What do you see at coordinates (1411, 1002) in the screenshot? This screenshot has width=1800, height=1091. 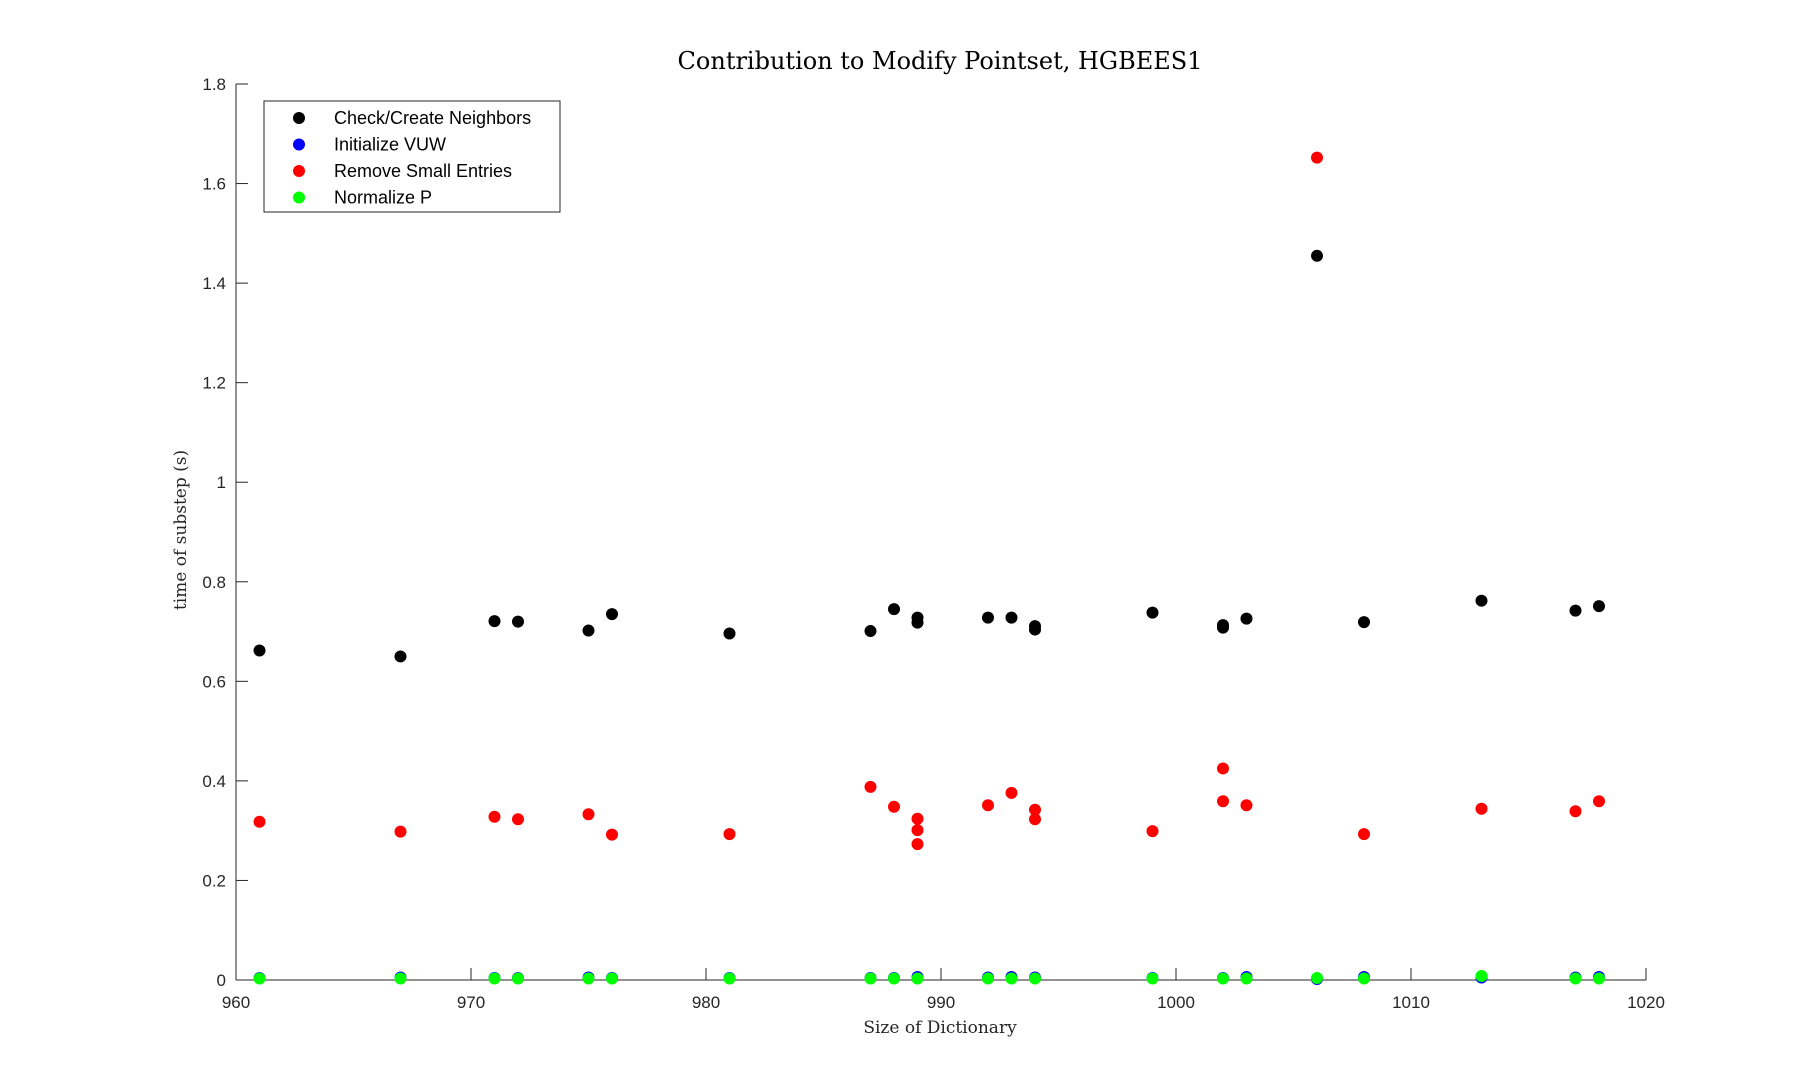 I see `x-tick-label: 1010` at bounding box center [1411, 1002].